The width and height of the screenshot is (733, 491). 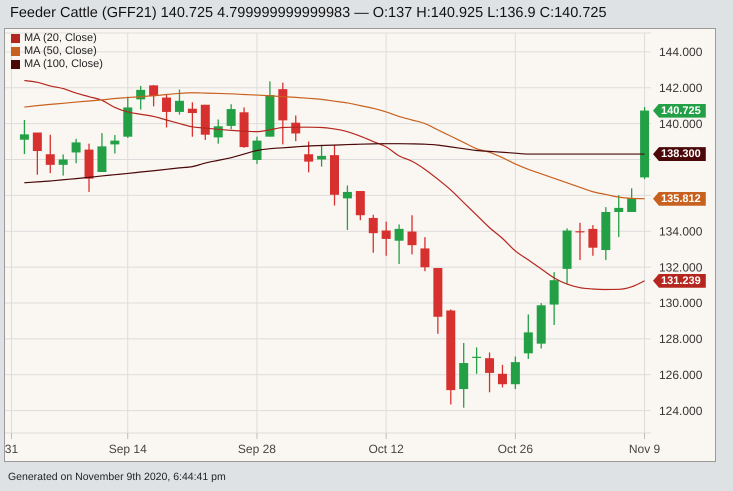 What do you see at coordinates (11, 449) in the screenshot?
I see `x-tick-label: 31` at bounding box center [11, 449].